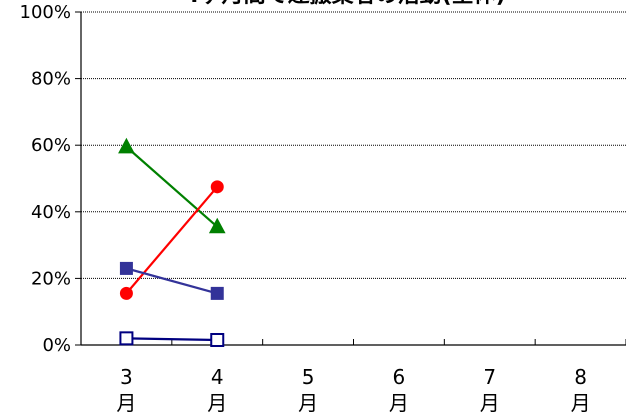  I want to click on y-tick-label: 0%, so click(56, 345).